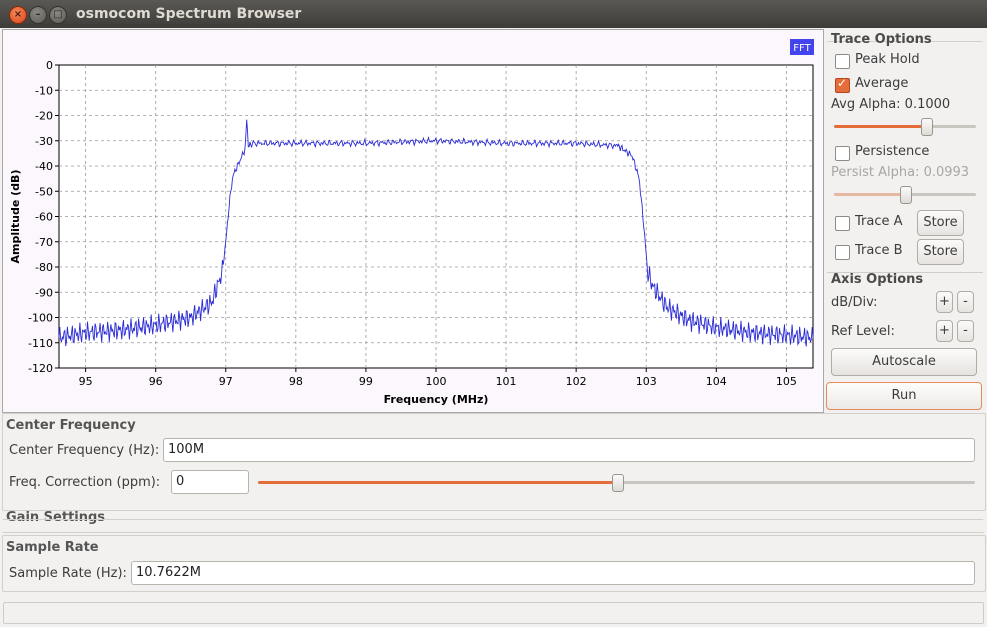  What do you see at coordinates (15, 217) in the screenshot?
I see `y-axis-label: Amplitude (dB)` at bounding box center [15, 217].